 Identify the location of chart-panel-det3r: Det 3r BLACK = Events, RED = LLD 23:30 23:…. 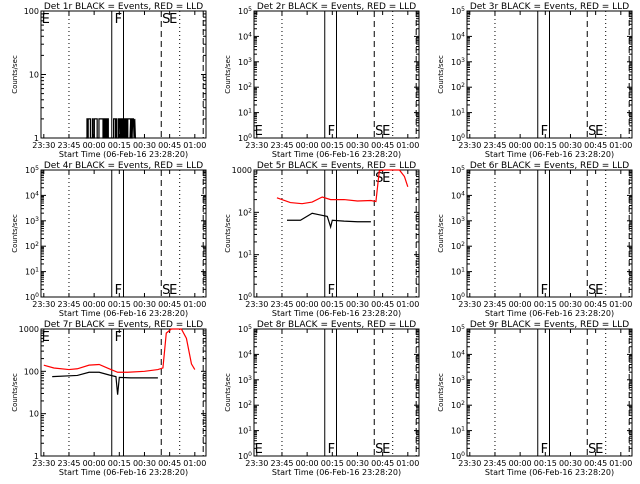
(535, 80).